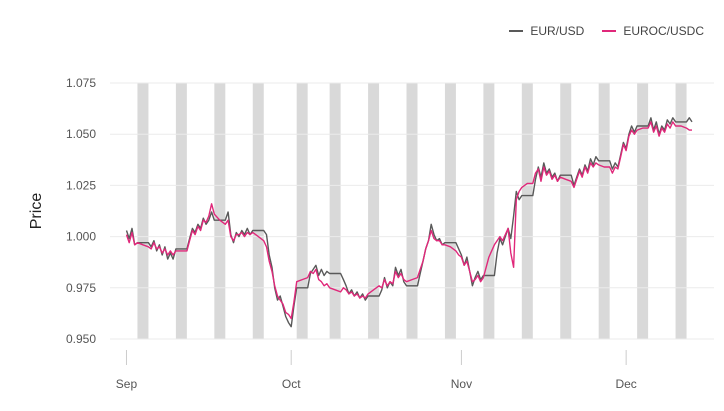  Describe the element at coordinates (127, 384) in the screenshot. I see `x-tick-label-0: Sep` at that location.